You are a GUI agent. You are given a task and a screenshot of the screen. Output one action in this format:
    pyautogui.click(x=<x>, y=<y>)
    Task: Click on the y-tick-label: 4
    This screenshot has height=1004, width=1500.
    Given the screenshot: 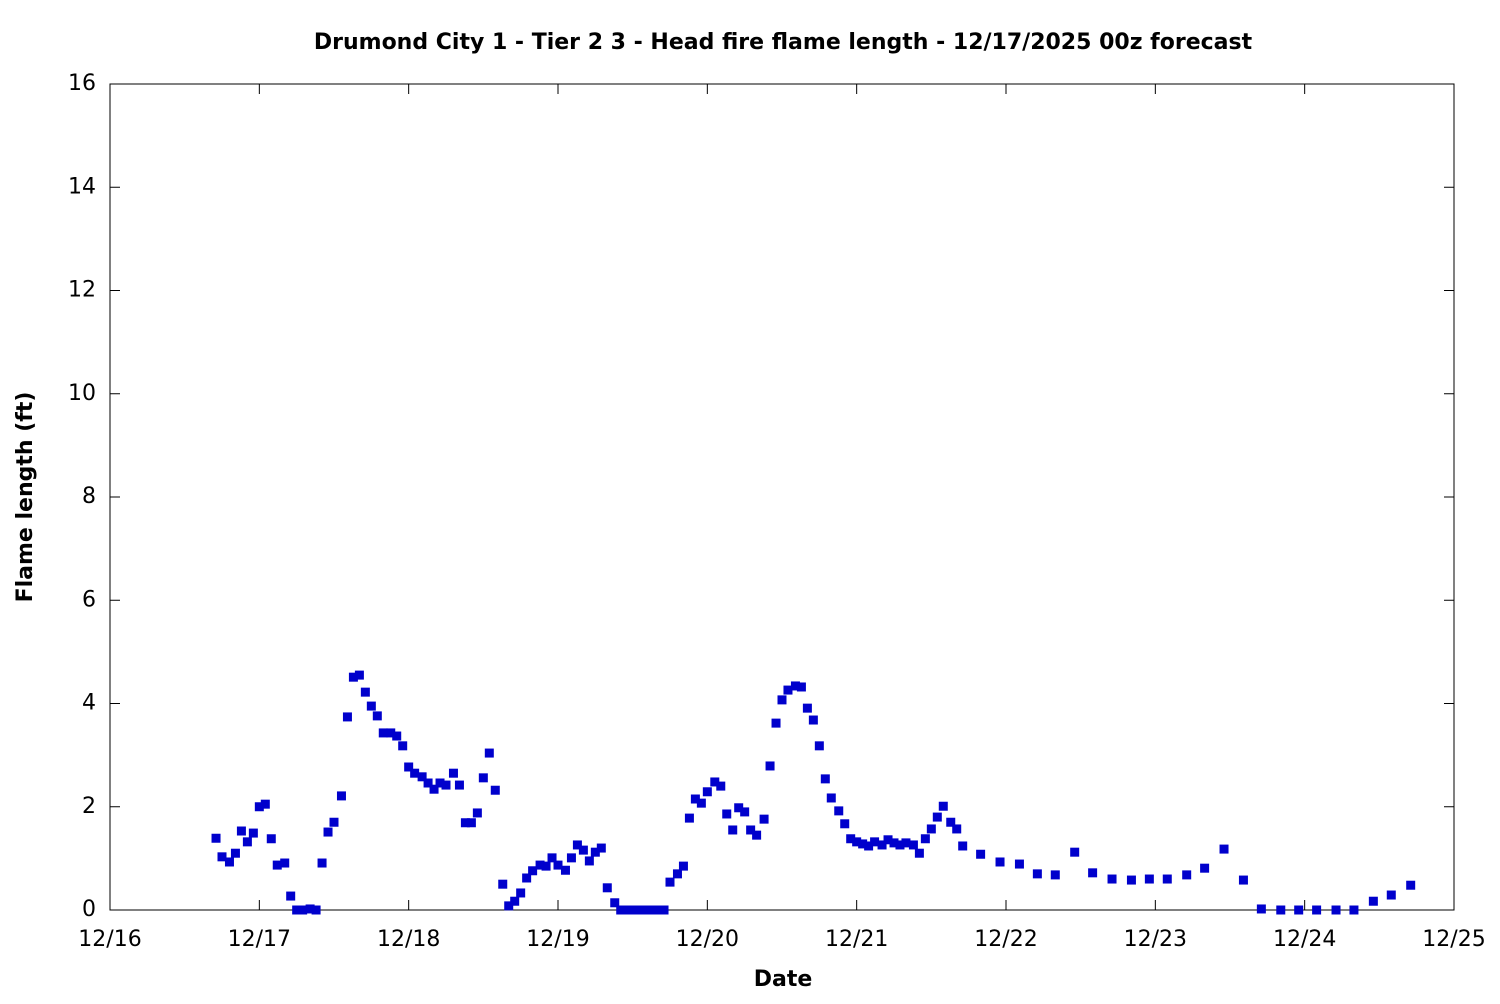 What is the action you would take?
    pyautogui.click(x=89, y=703)
    